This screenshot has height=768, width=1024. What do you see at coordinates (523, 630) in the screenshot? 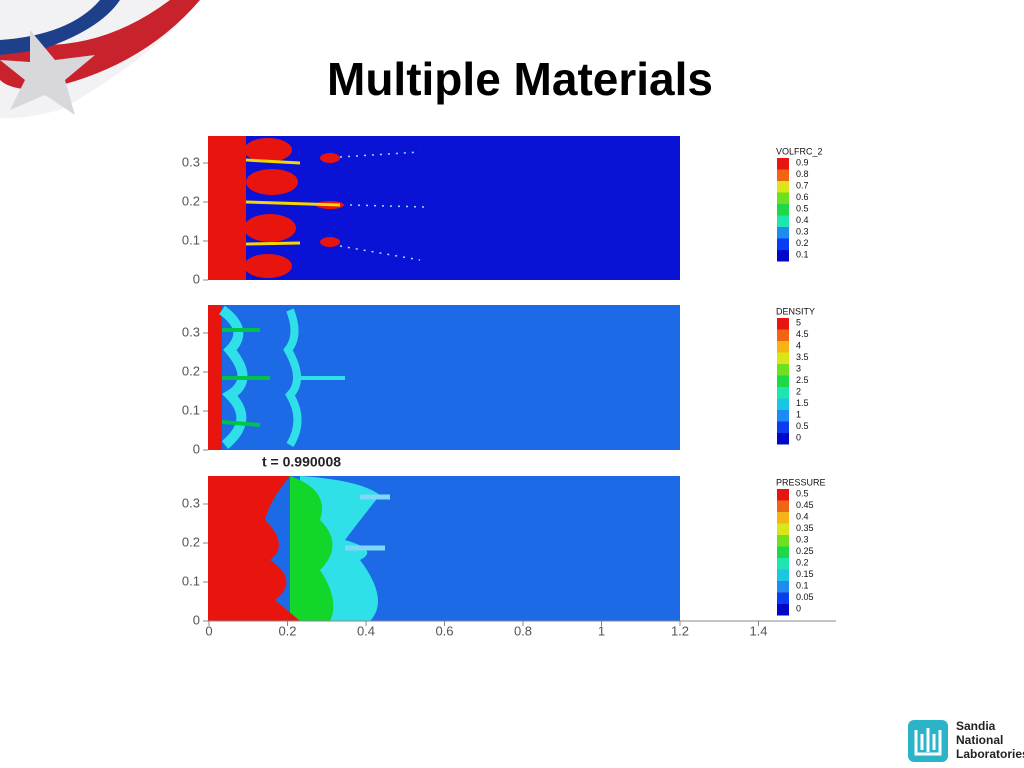
I see `x-tick-label: 0.8` at bounding box center [523, 630].